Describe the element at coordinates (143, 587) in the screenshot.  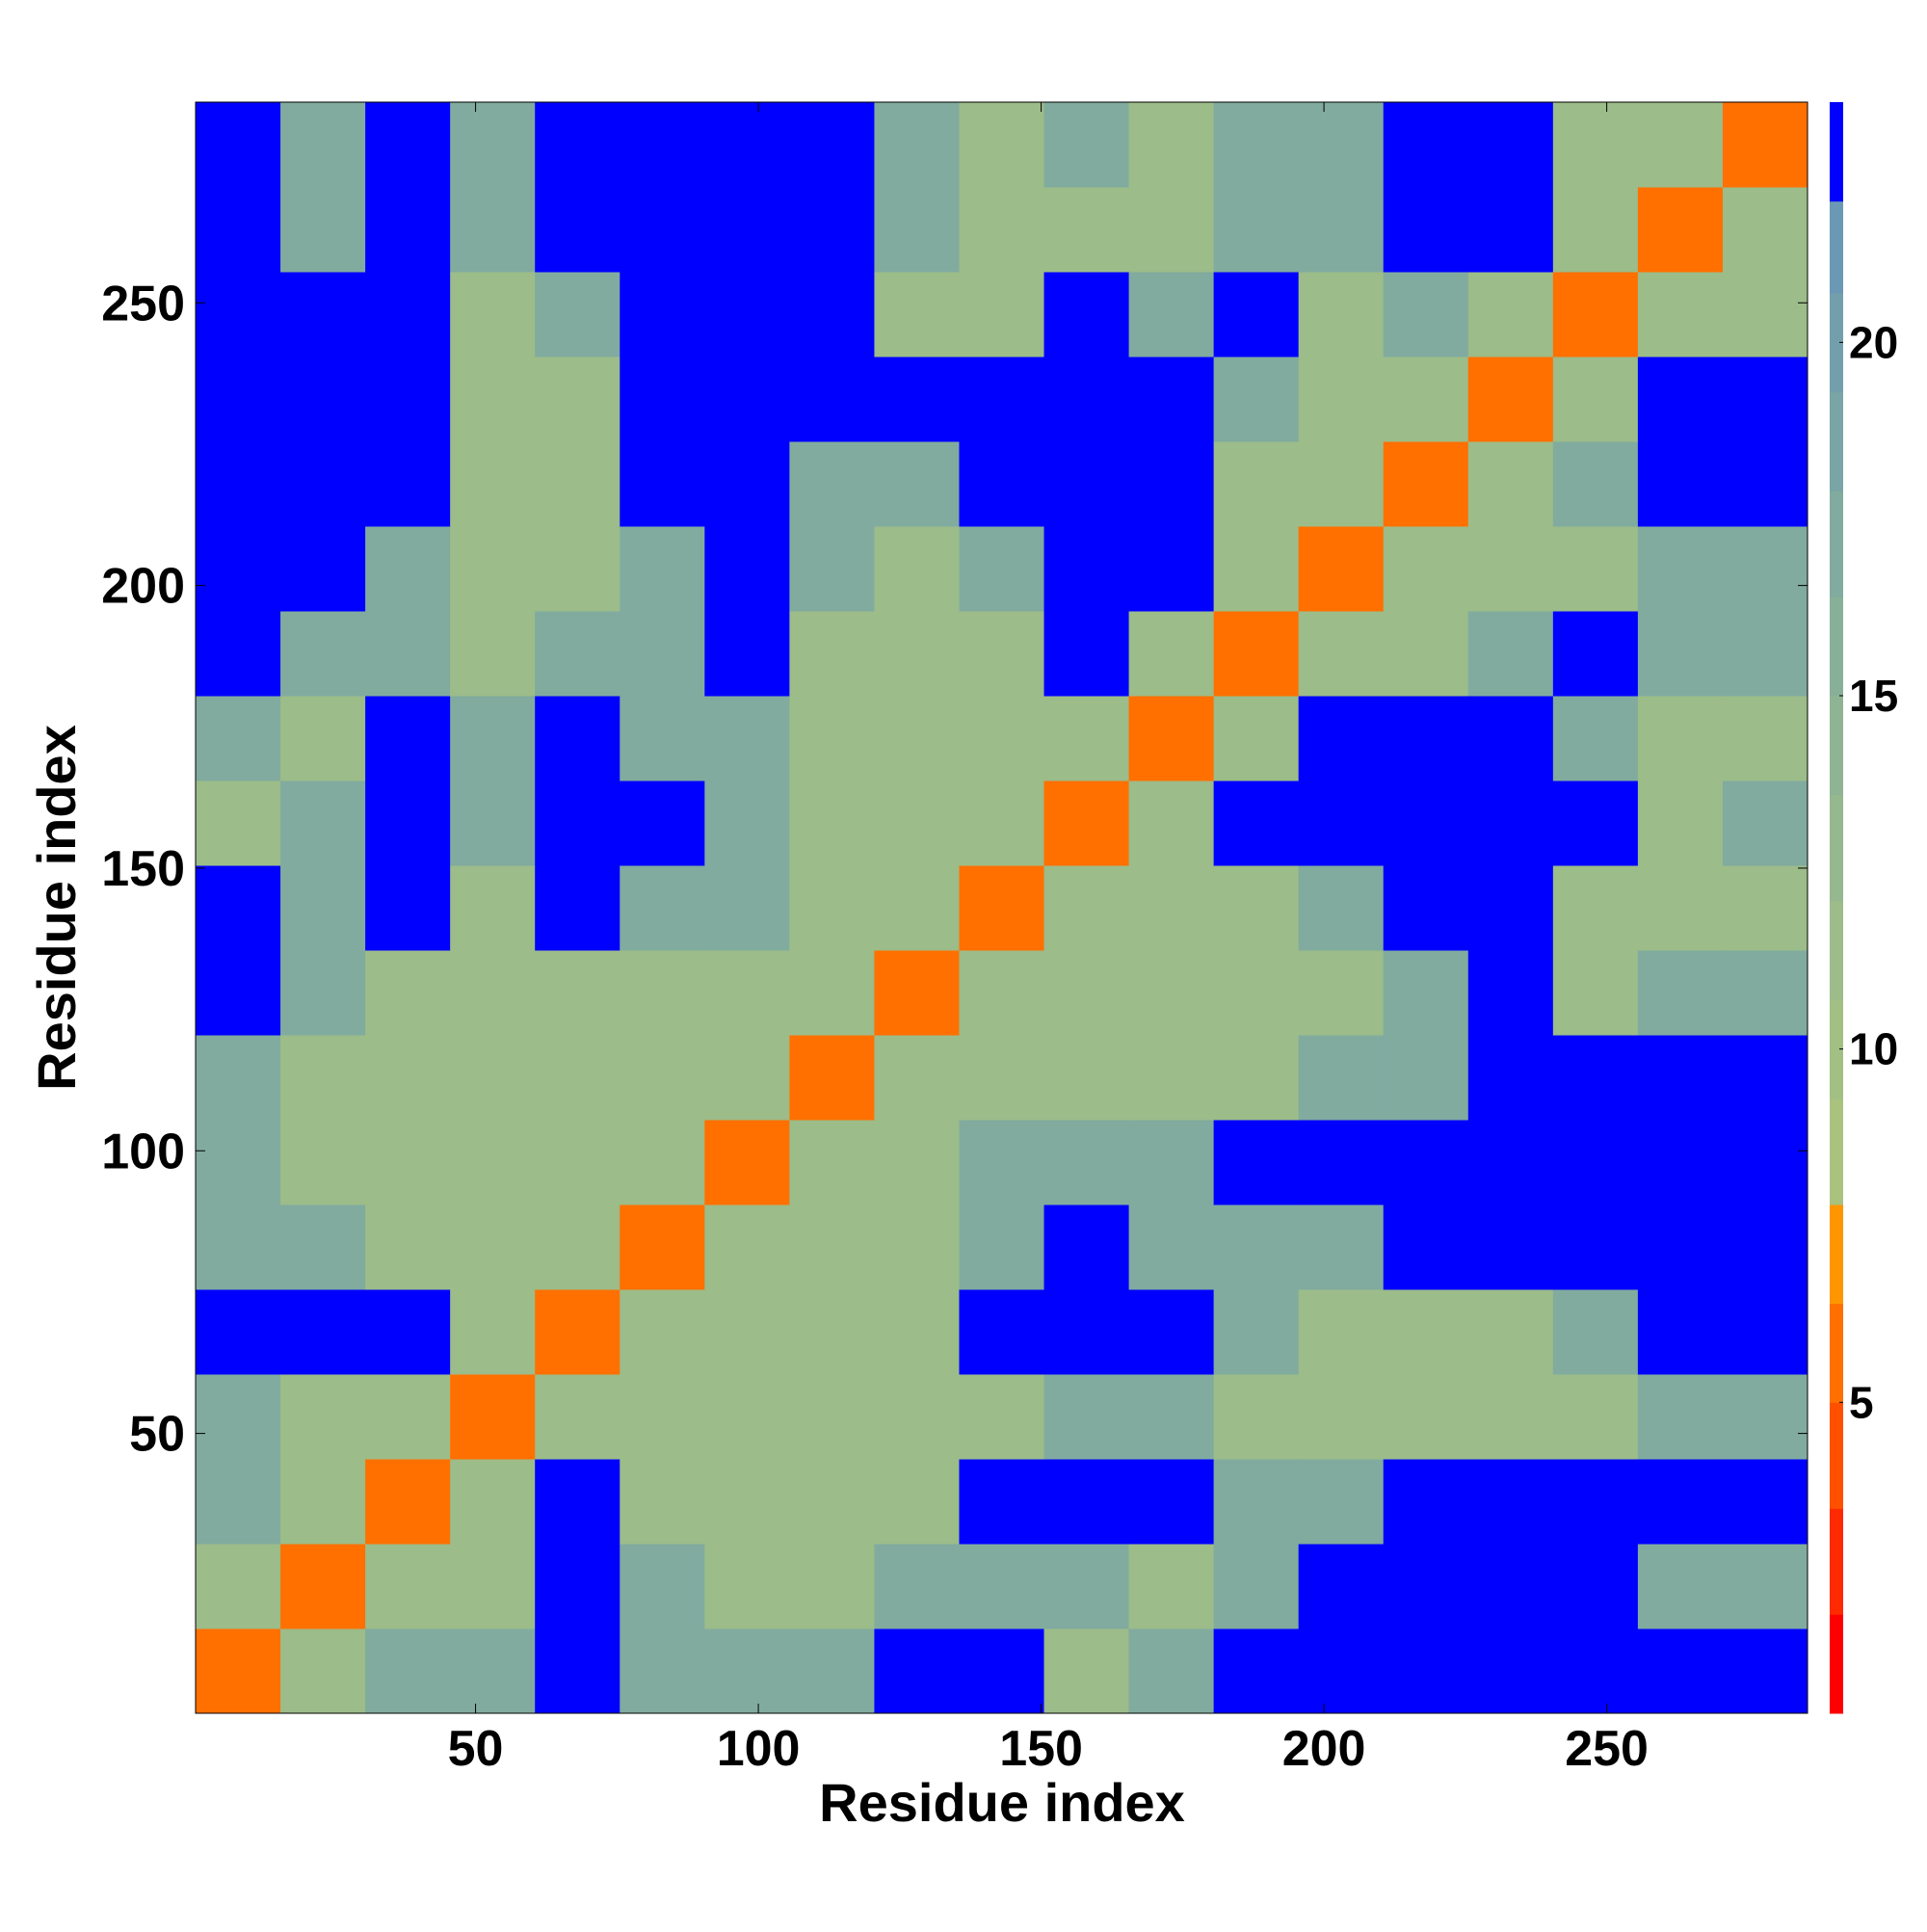
I see `y-tick-label: 200` at that location.